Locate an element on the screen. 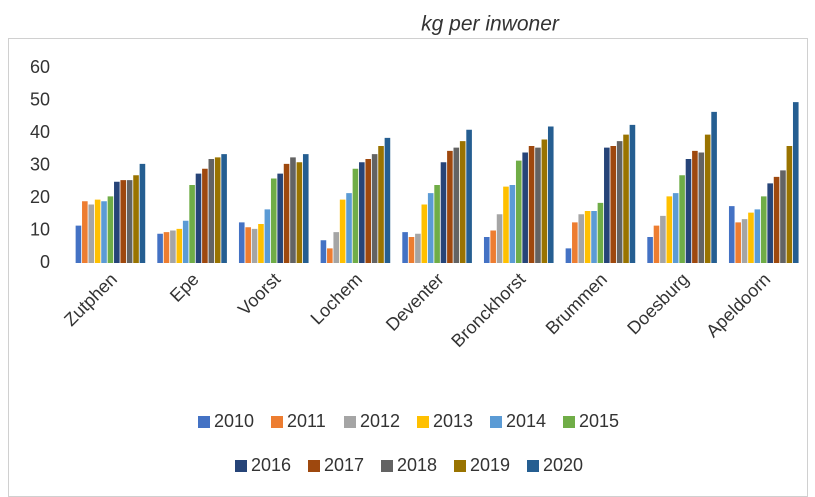  y-tick-label: 20 is located at coordinates (40, 197).